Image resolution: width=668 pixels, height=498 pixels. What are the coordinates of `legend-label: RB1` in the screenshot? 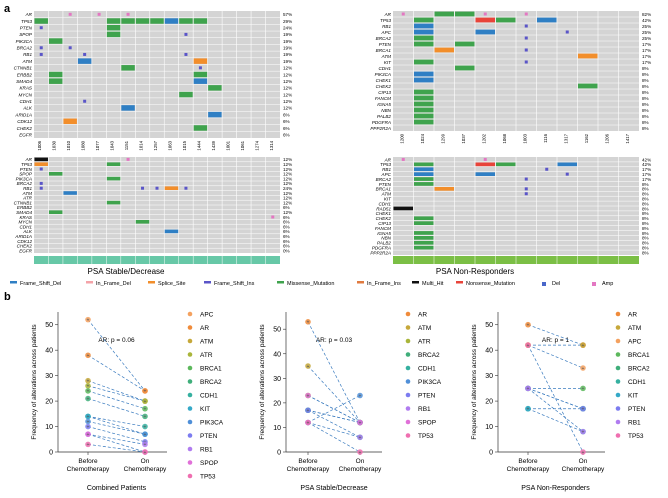 It's located at (634, 422).